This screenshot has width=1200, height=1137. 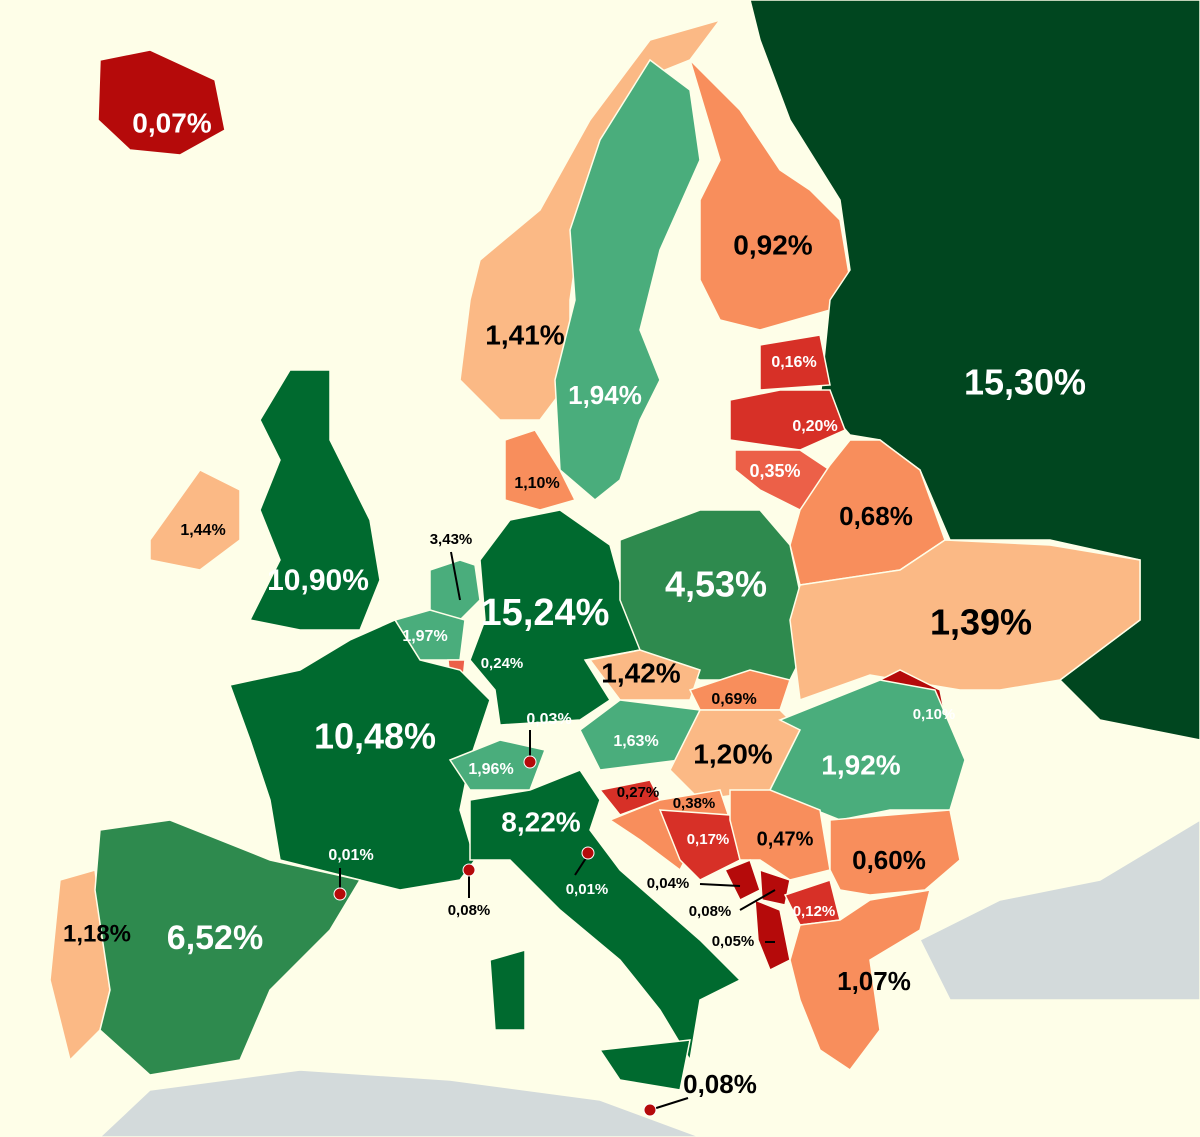 I want to click on region-label: 1,18%, so click(x=97, y=933).